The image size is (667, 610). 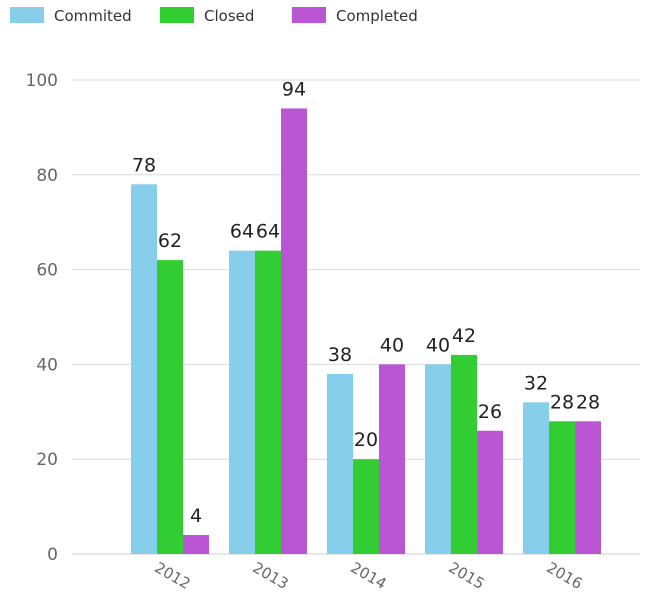 What do you see at coordinates (242, 402) in the screenshot?
I see `bar-commited-2013` at bounding box center [242, 402].